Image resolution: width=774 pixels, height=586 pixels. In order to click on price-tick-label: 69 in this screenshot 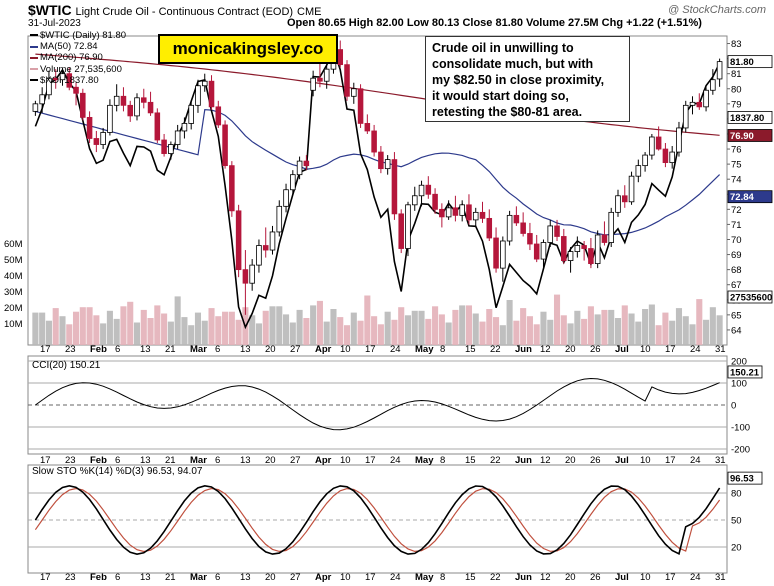, I will do `click(736, 255)`.